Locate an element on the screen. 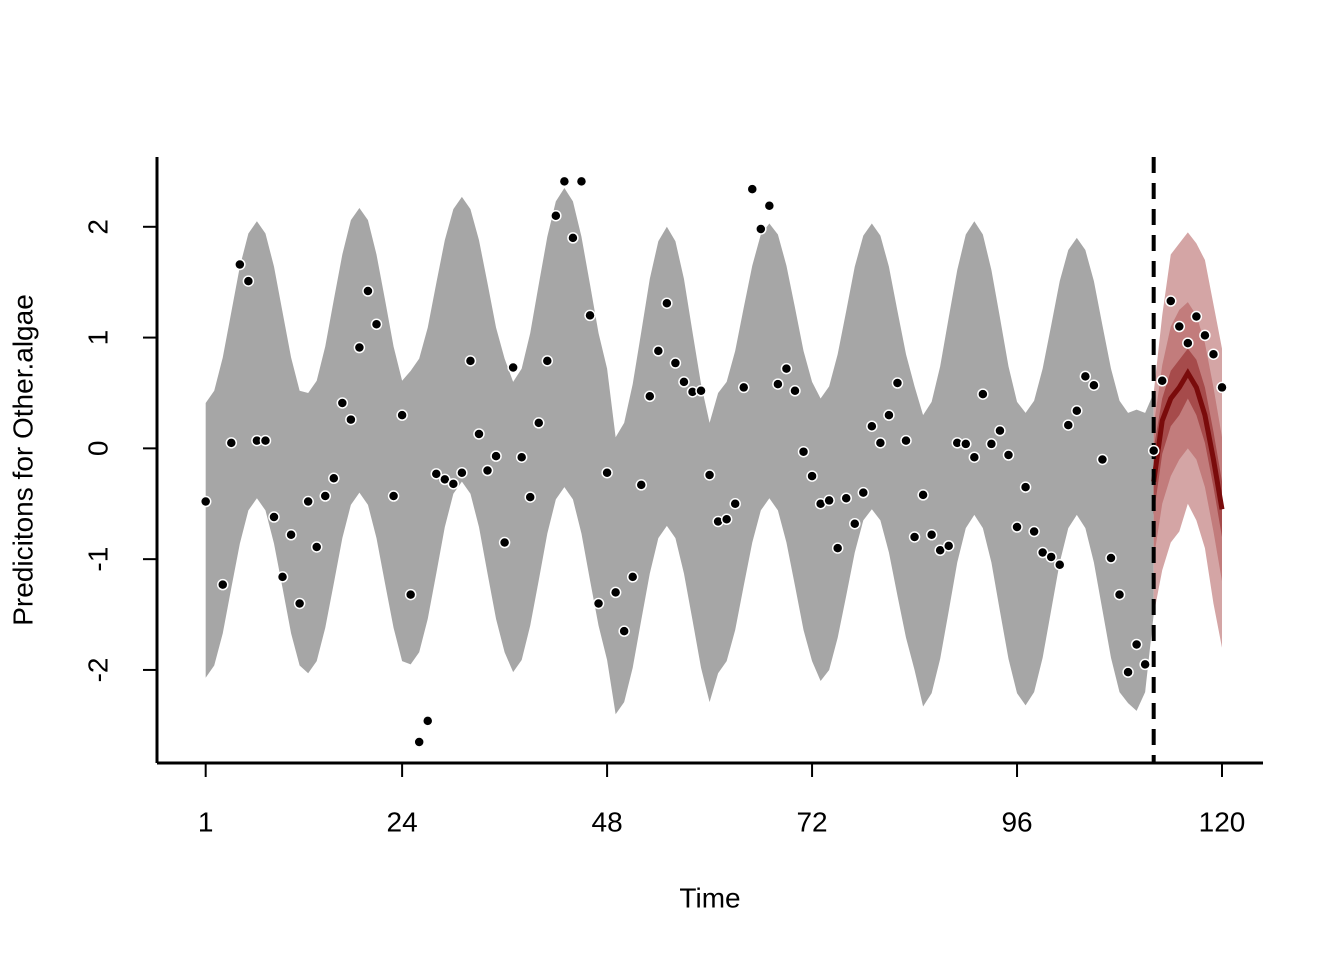 The width and height of the screenshot is (1344, 960). x-tick-label: 48 is located at coordinates (607, 821).